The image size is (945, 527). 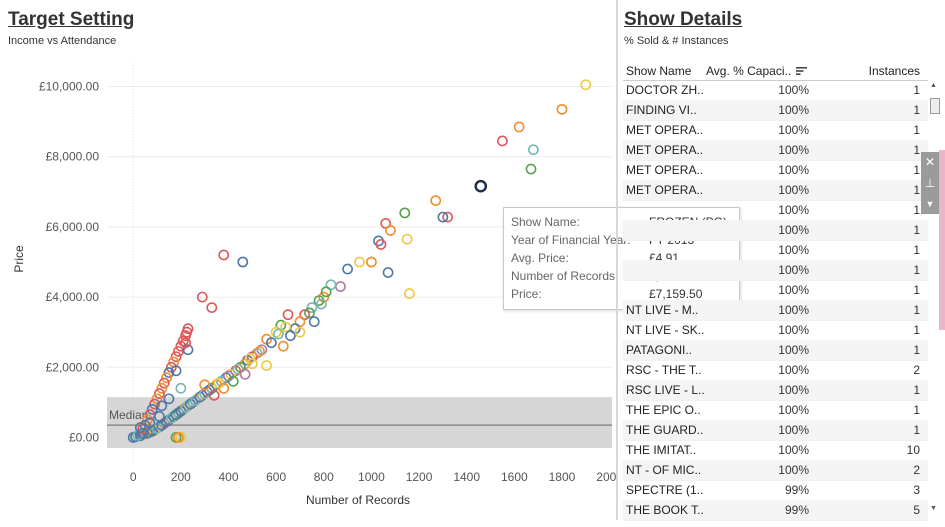 What do you see at coordinates (659, 71) in the screenshot?
I see `column-header-show-name: Show Name` at bounding box center [659, 71].